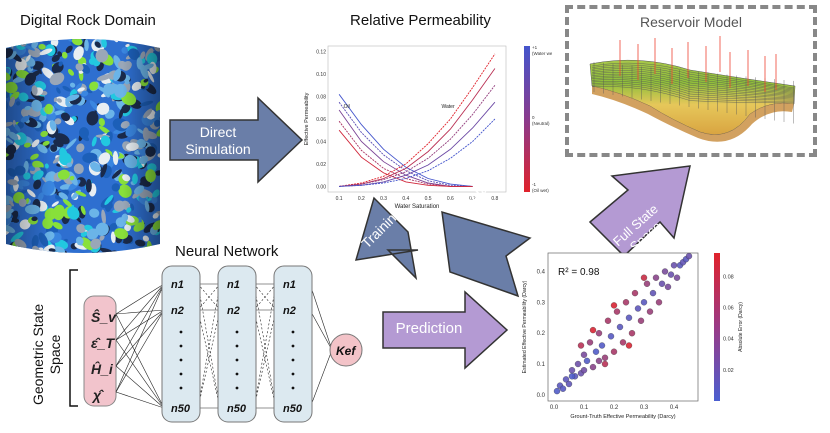  What do you see at coordinates (728, 309) in the screenshot?
I see `scatter-colorbar-tick: 0.06` at bounding box center [728, 309].